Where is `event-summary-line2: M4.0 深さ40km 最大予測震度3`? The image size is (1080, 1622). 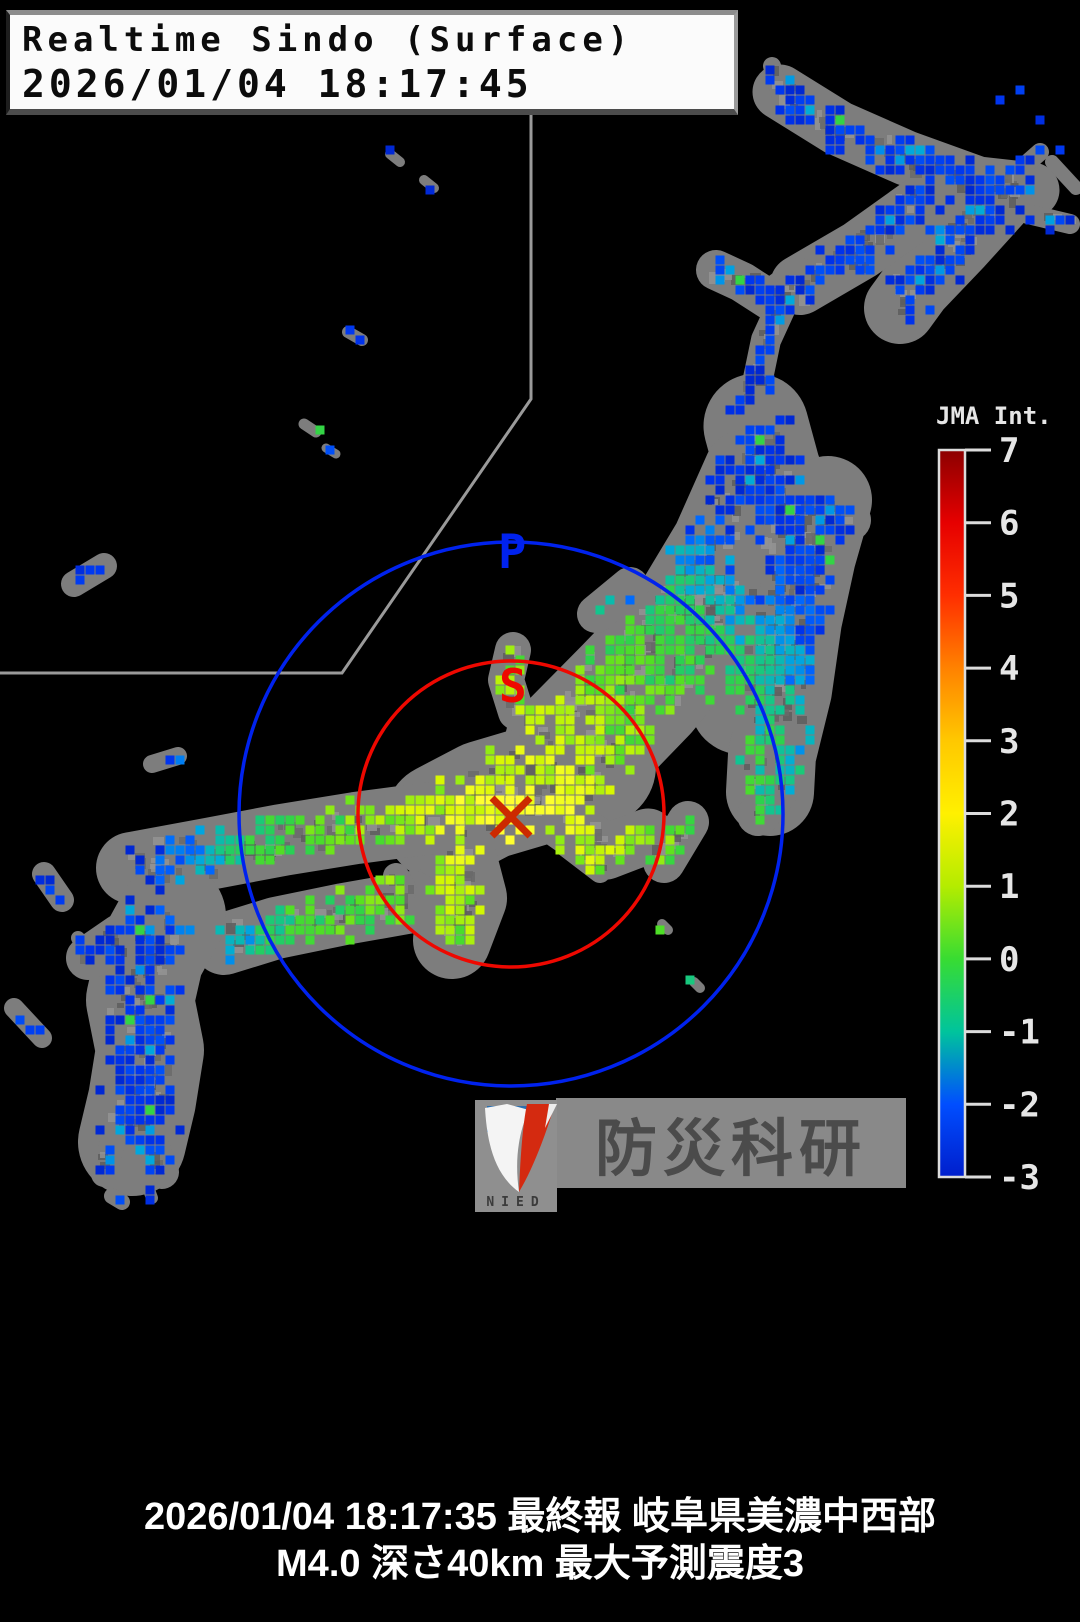
event-summary-line2: M4.0 深さ40km 最大予測震度3 is located at coordinates (540, 1564).